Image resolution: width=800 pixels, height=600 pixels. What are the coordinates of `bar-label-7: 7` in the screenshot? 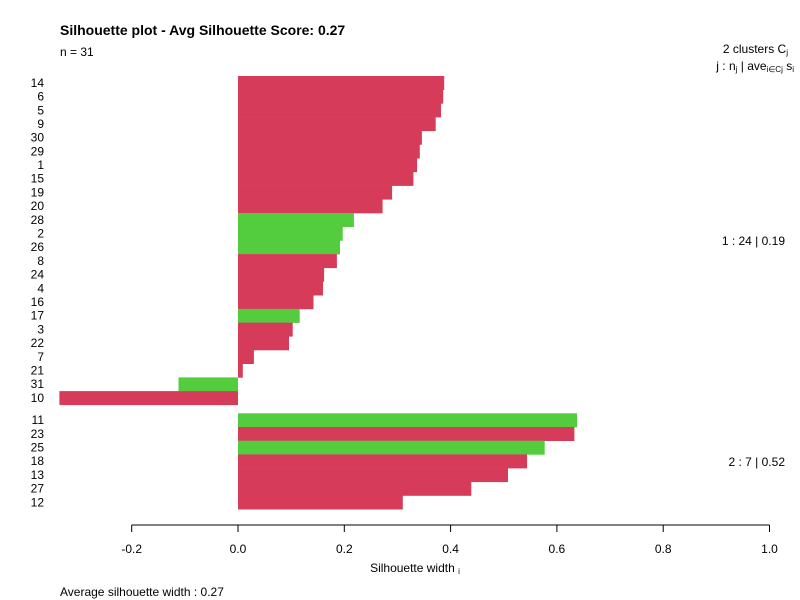 It's located at (40, 357).